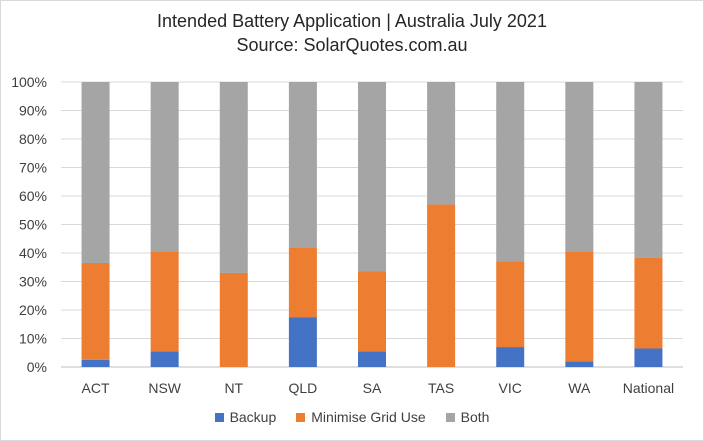 The image size is (704, 441). I want to click on bar-wa-both, so click(579, 167).